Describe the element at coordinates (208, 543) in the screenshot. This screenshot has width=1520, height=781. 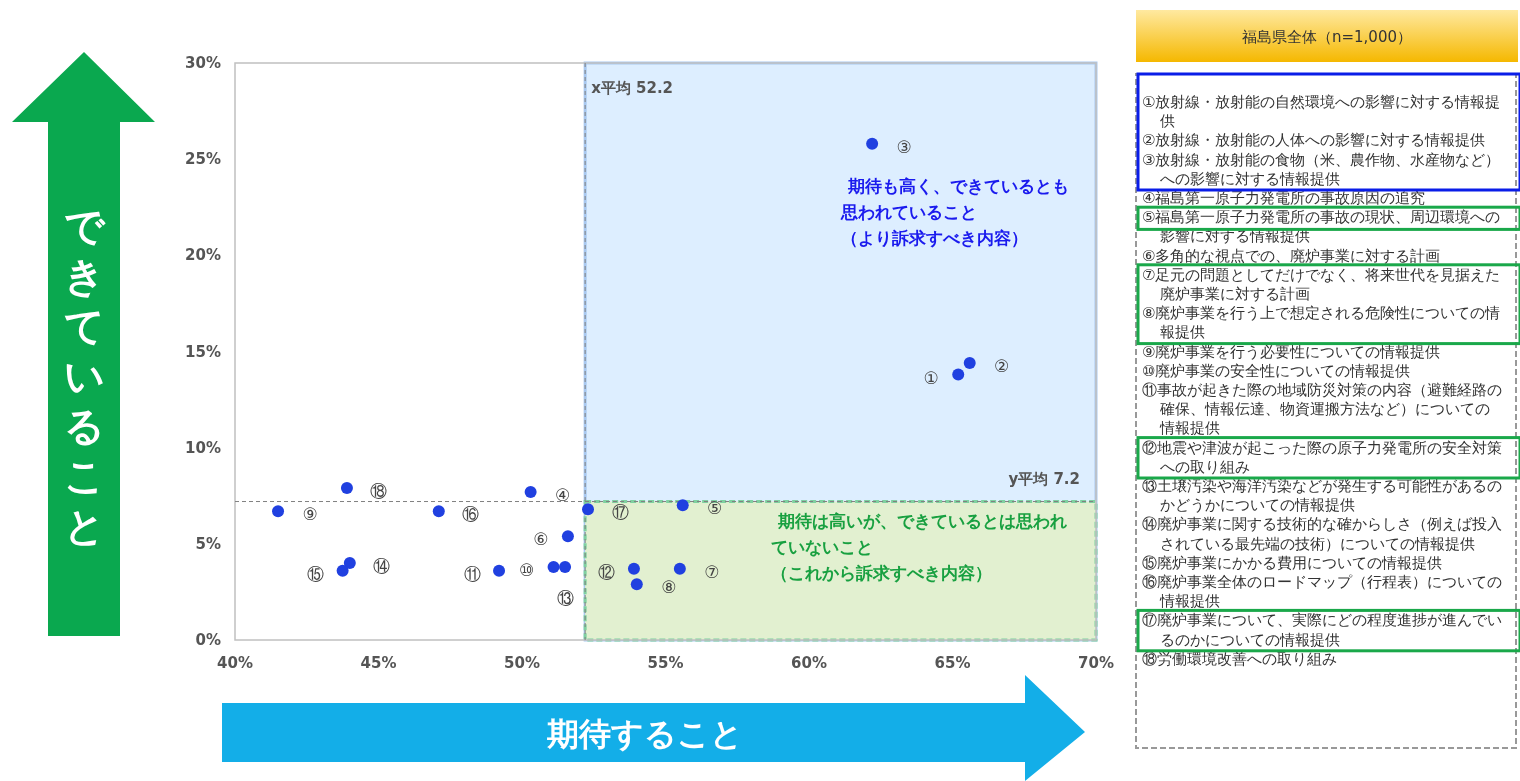
I see `y-tick-label: 5%` at that location.